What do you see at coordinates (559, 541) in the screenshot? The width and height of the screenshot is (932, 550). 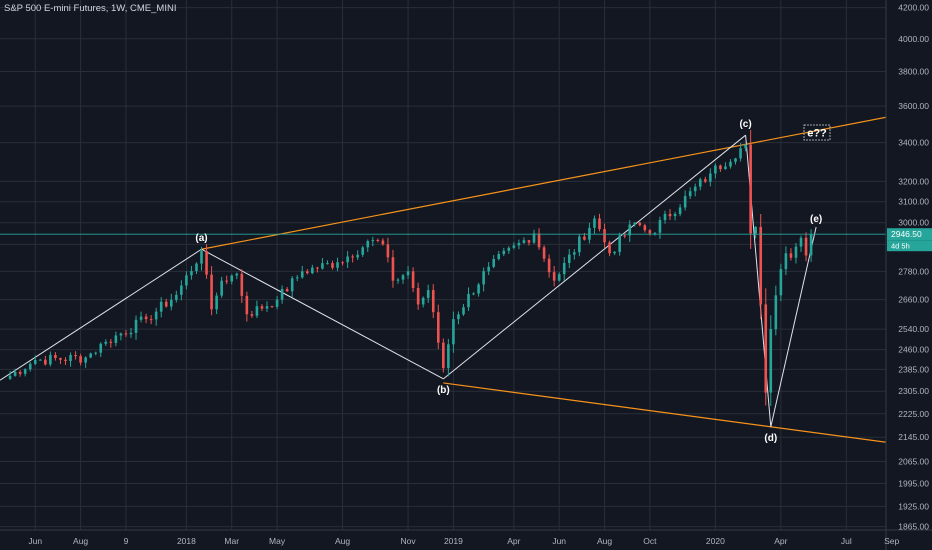 I see `time-tick-label: Jun` at bounding box center [559, 541].